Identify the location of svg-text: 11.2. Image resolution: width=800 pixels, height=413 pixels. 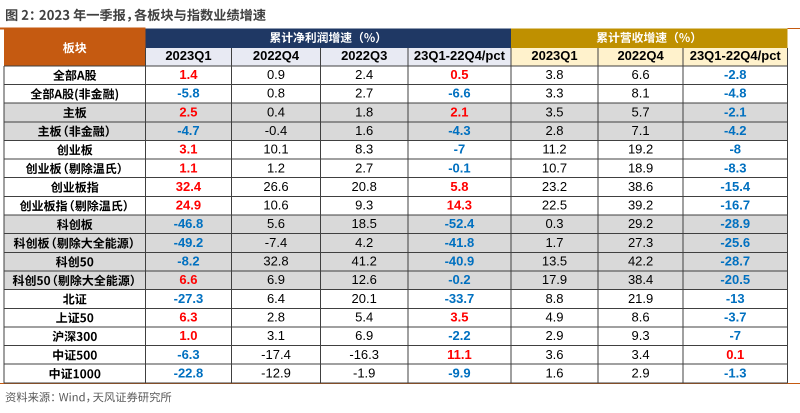
(554, 149).